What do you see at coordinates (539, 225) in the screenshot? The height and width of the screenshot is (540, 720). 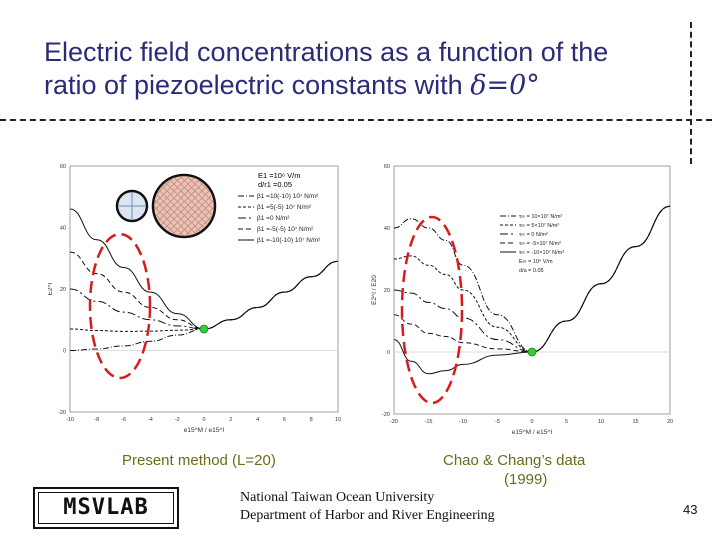 I see `legend-entry: τ∞ = 5×10⁷ N/m²` at bounding box center [539, 225].